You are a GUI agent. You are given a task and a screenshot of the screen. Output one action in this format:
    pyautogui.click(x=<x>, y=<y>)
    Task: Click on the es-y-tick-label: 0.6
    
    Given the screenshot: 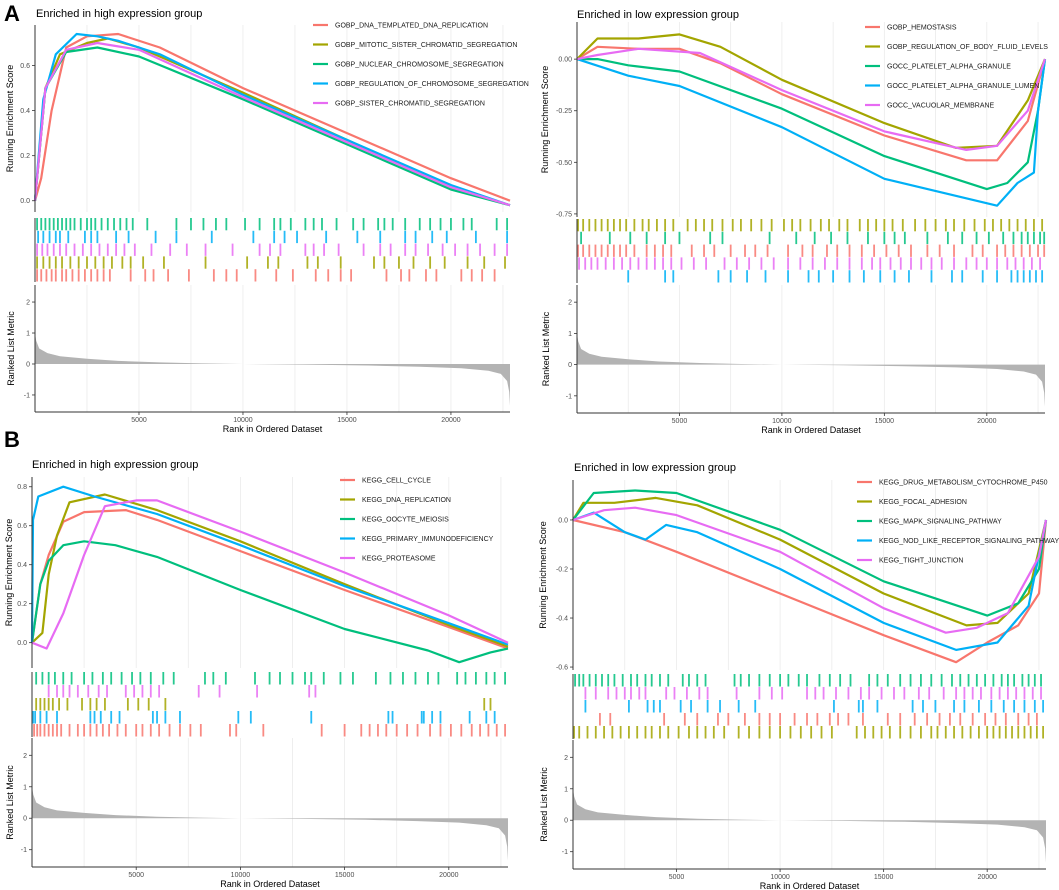 What is the action you would take?
    pyautogui.click(x=25, y=66)
    